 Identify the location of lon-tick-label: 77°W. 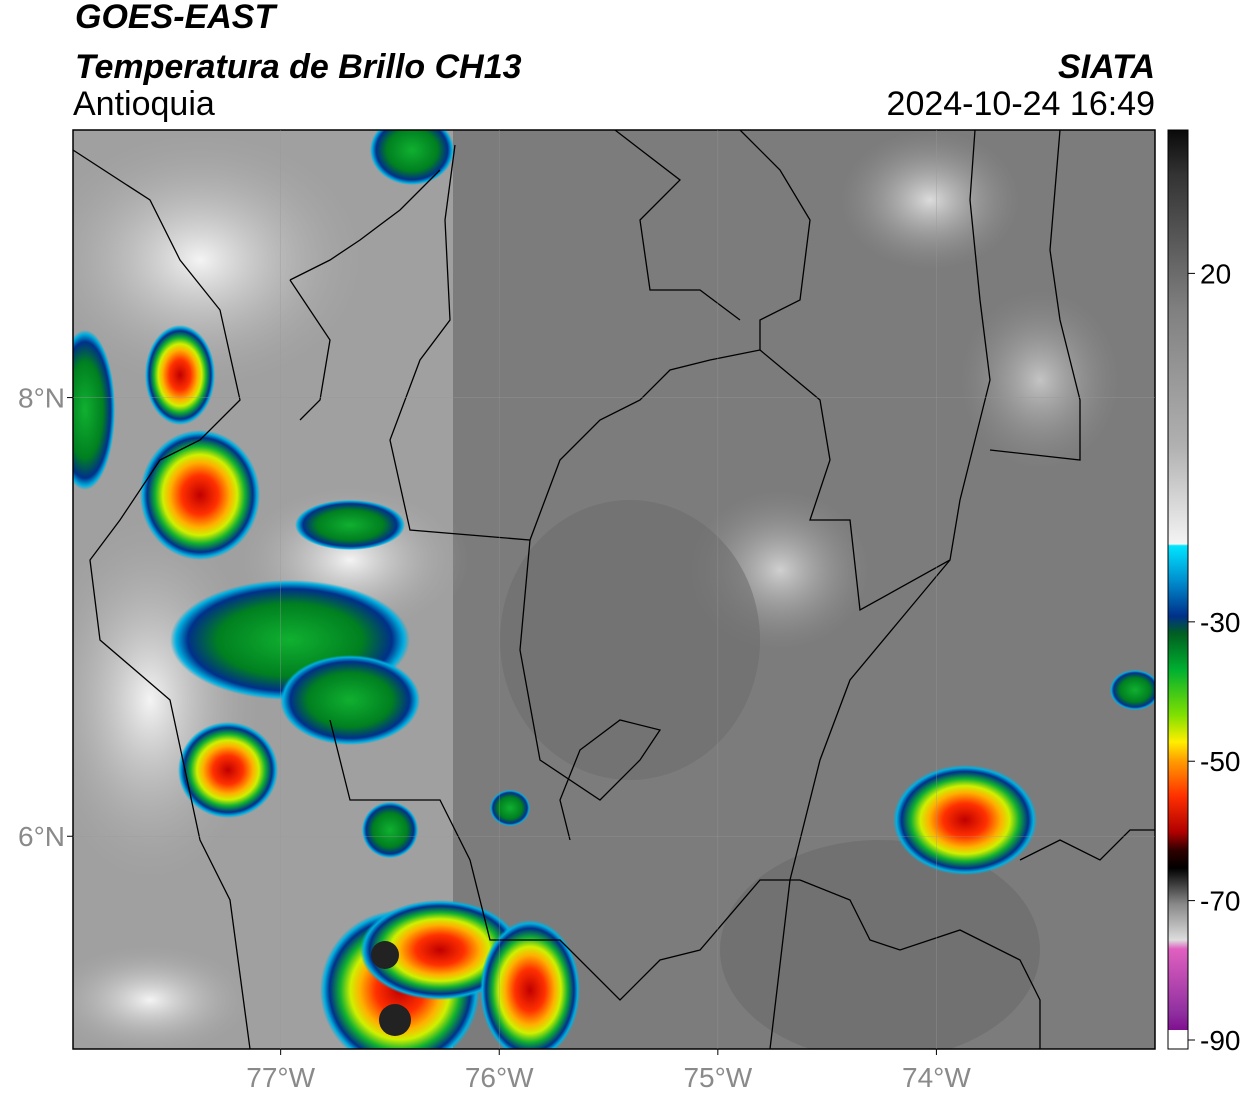
(280, 1077).